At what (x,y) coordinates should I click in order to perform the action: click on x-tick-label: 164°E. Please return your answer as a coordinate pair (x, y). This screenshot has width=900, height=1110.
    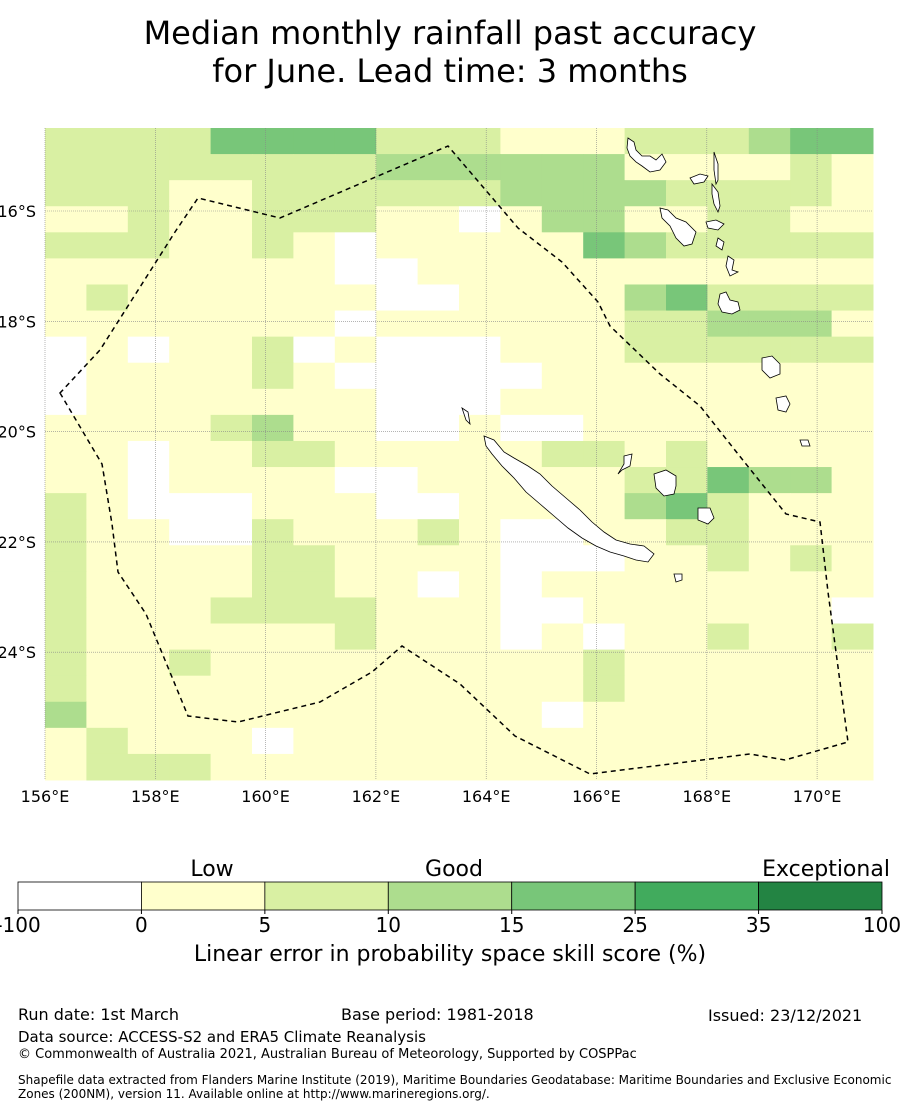
    Looking at the image, I should click on (486, 796).